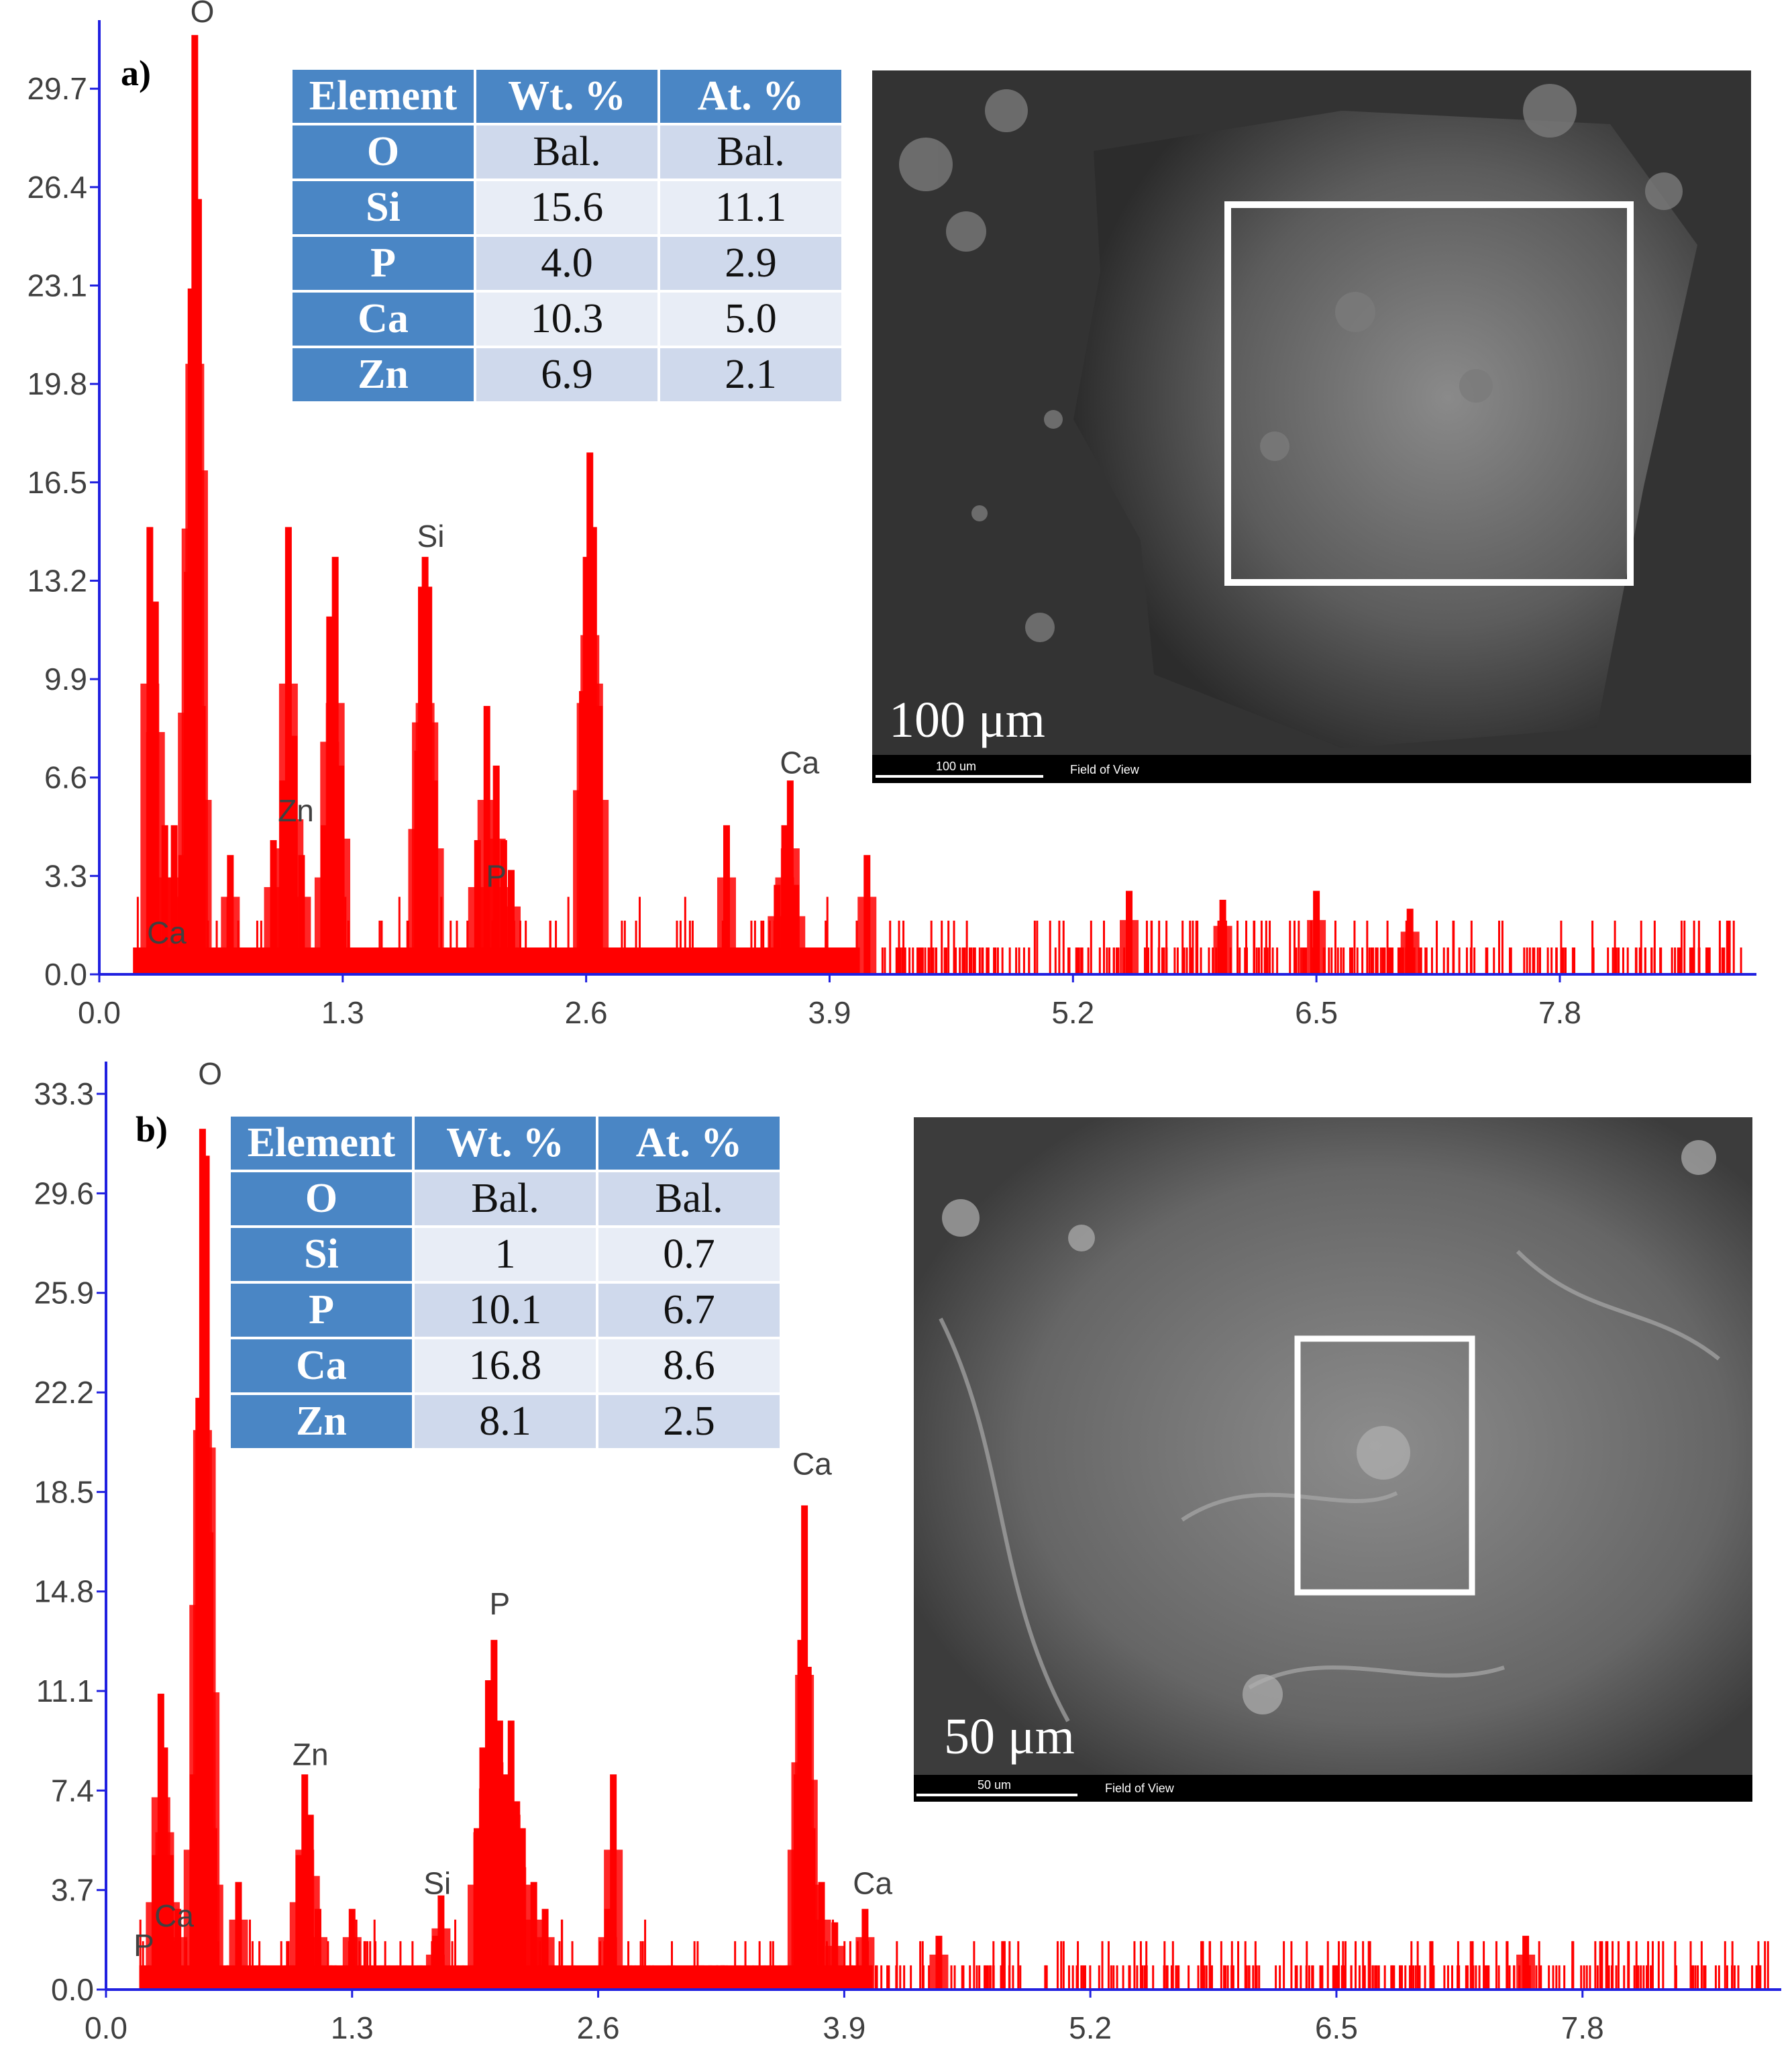 The image size is (1792, 2054). I want to click on y-tick-label: 14.8, so click(64, 1591).